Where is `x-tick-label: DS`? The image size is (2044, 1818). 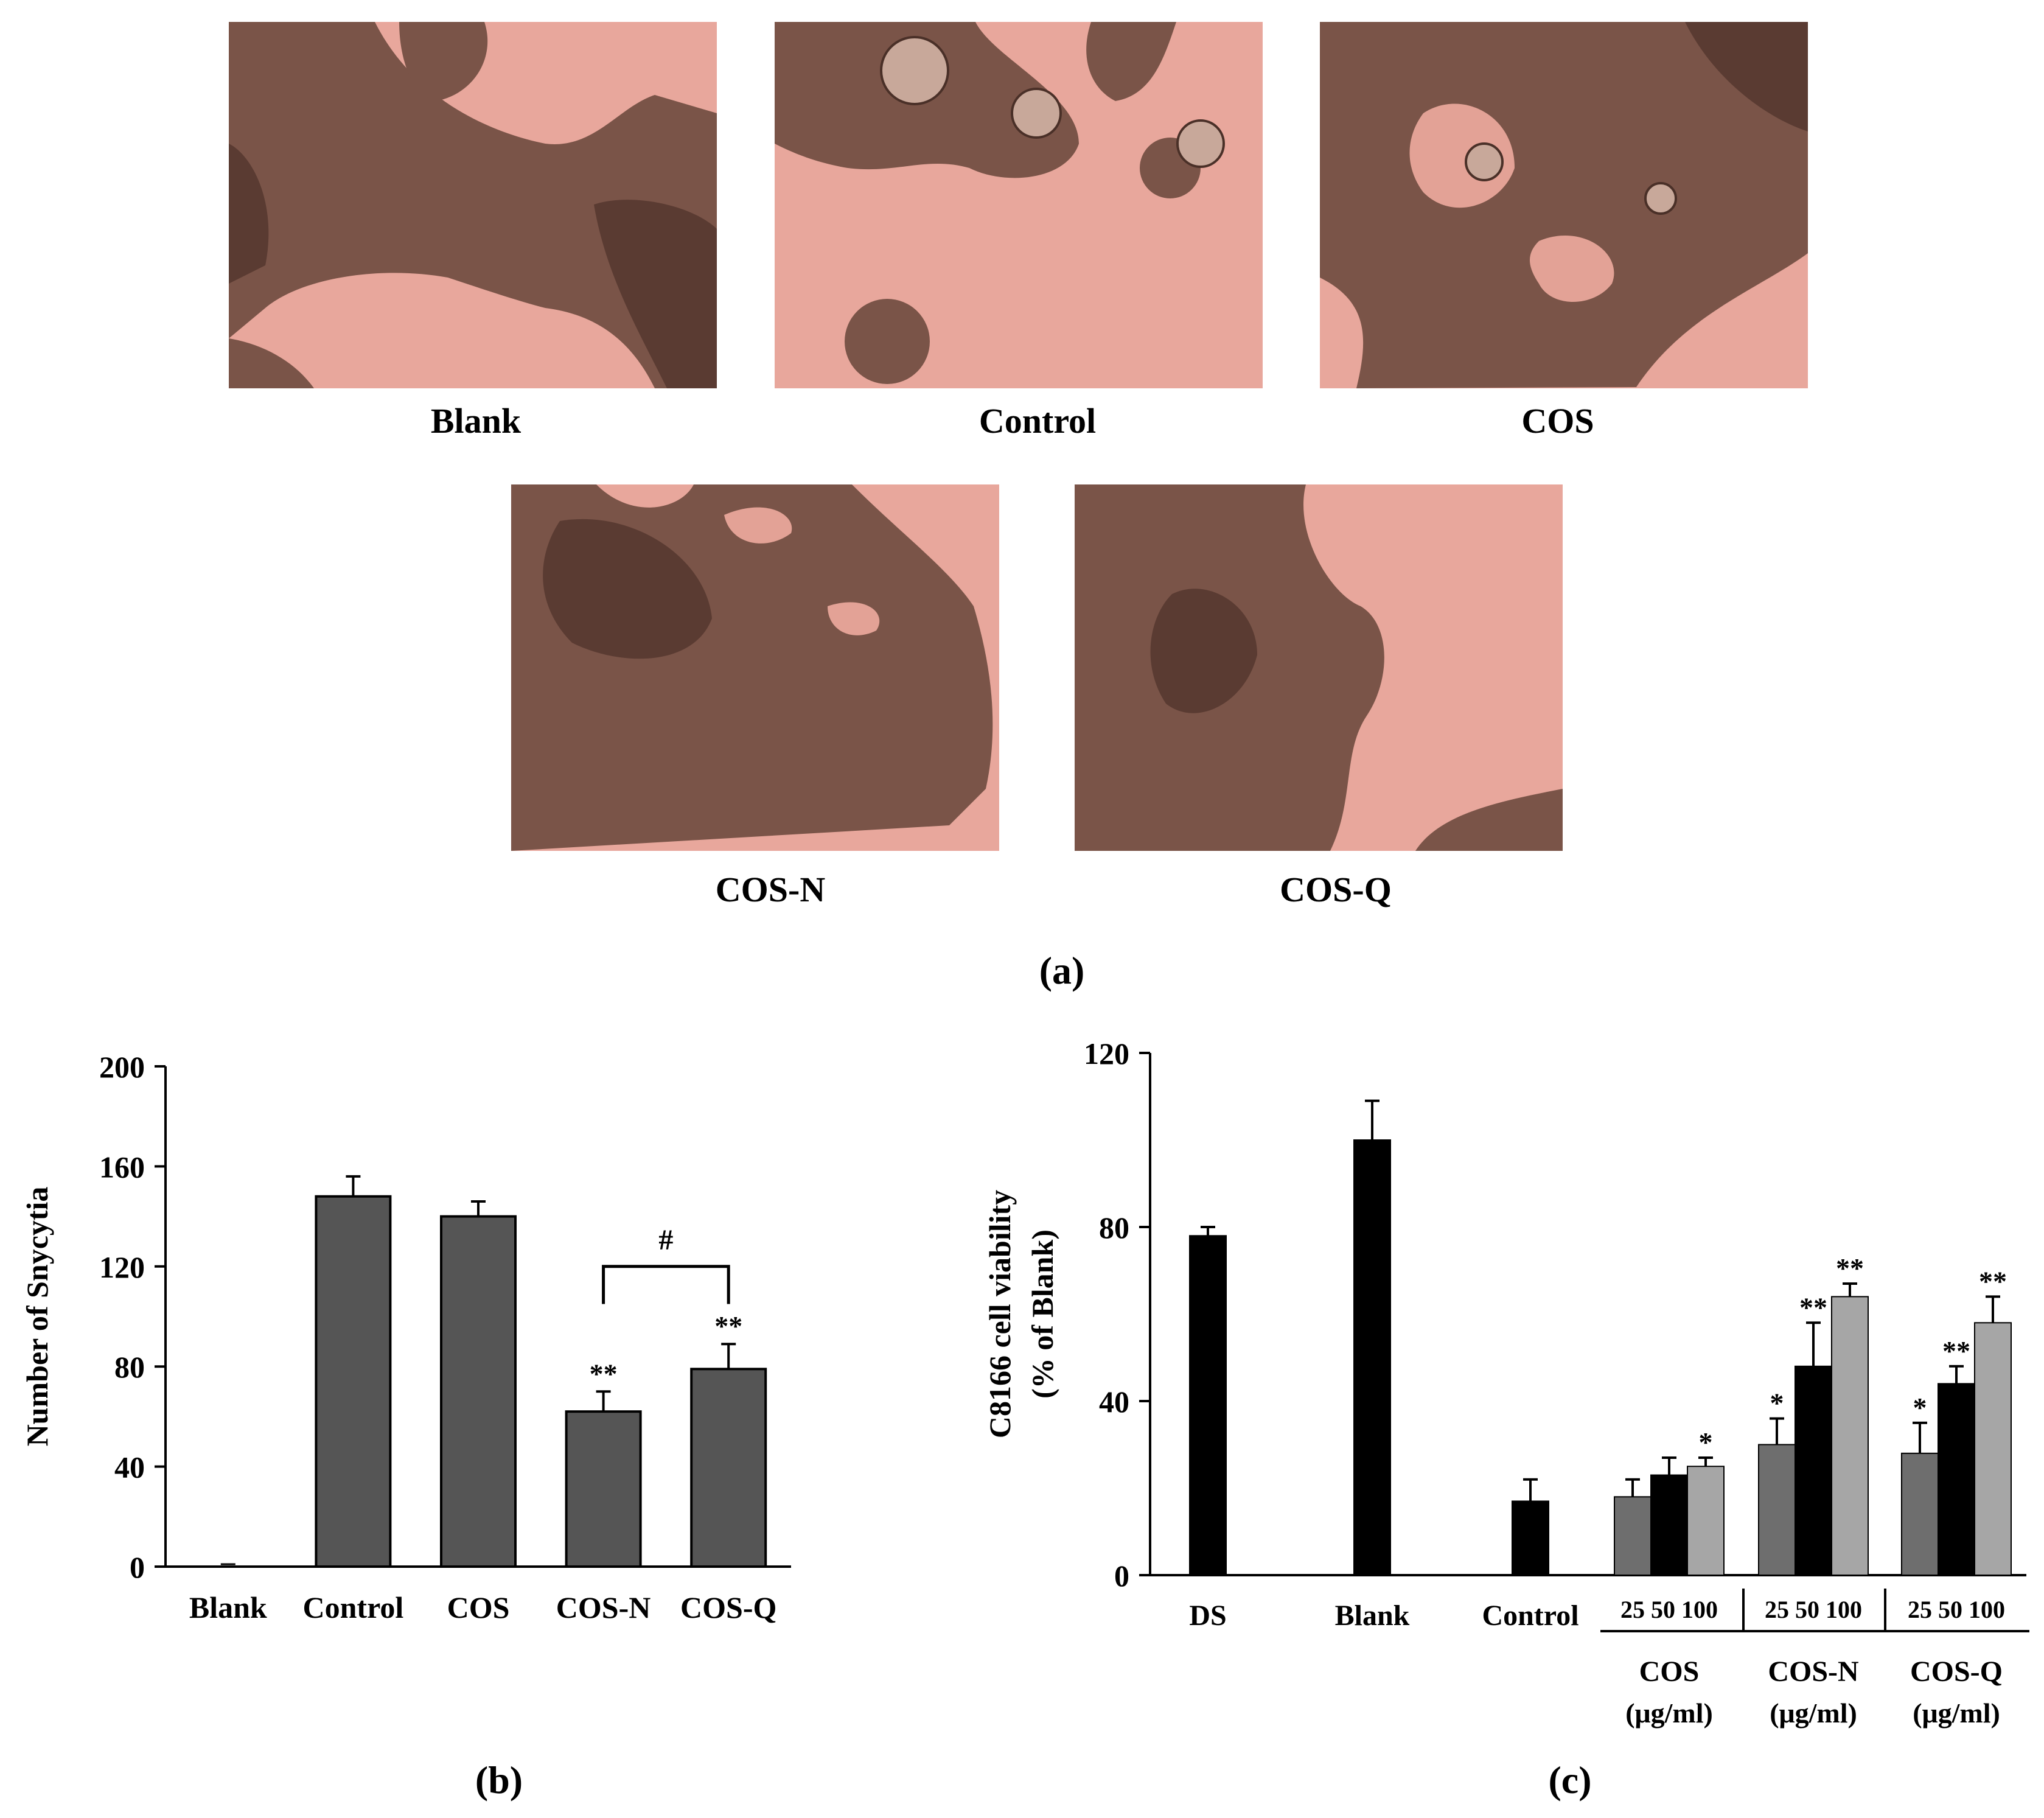
x-tick-label: DS is located at coordinates (1207, 1615).